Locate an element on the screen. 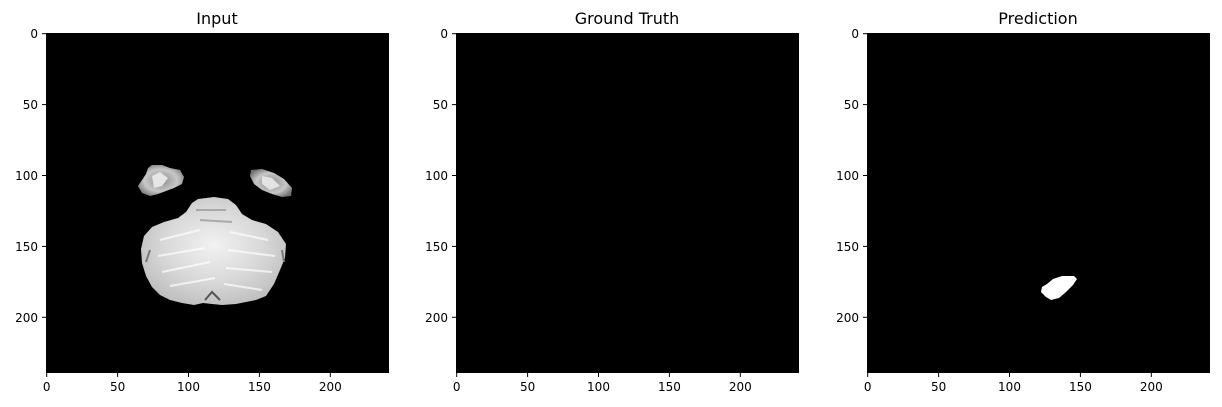 Image resolution: width=1222 pixels, height=407 pixels. y-tick-labels-prediction: 0 50 100 150 200 is located at coordinates (847, 176).